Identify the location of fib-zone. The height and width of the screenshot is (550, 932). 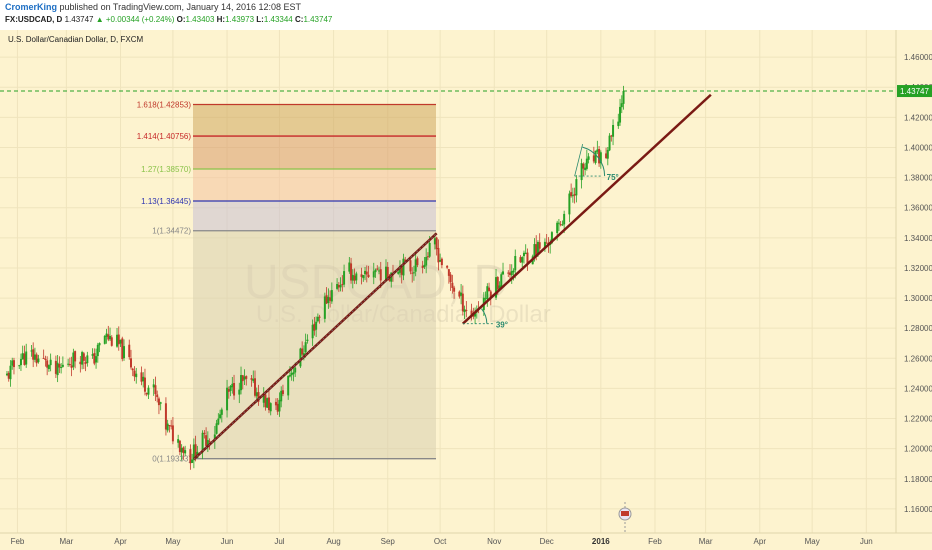
(314, 216).